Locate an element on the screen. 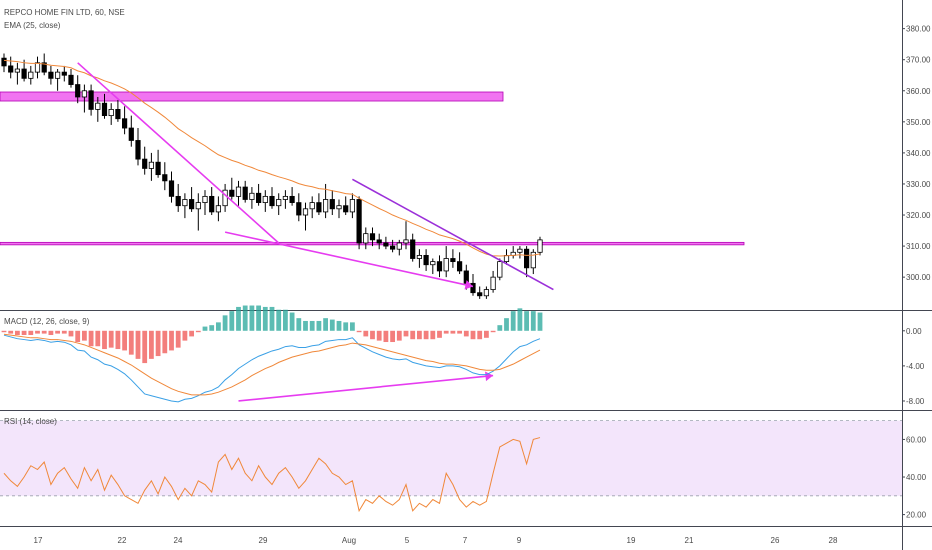 The width and height of the screenshot is (932, 550). divergence-arrow-macd is located at coordinates (366, 388).